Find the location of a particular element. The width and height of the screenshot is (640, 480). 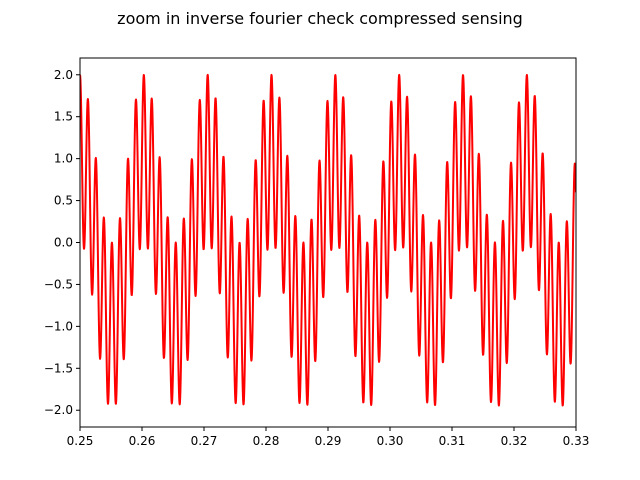

x-tick-label: 0.26 is located at coordinates (142, 441).